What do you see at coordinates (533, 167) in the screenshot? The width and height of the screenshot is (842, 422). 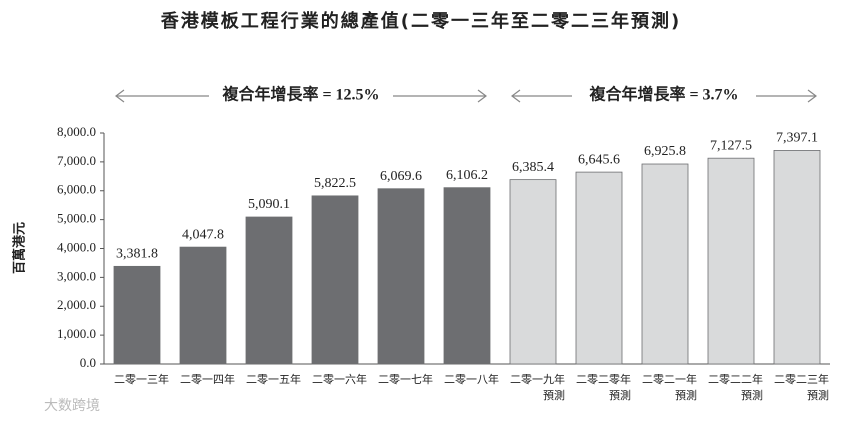 I see `value-label: 6,385.4` at bounding box center [533, 167].